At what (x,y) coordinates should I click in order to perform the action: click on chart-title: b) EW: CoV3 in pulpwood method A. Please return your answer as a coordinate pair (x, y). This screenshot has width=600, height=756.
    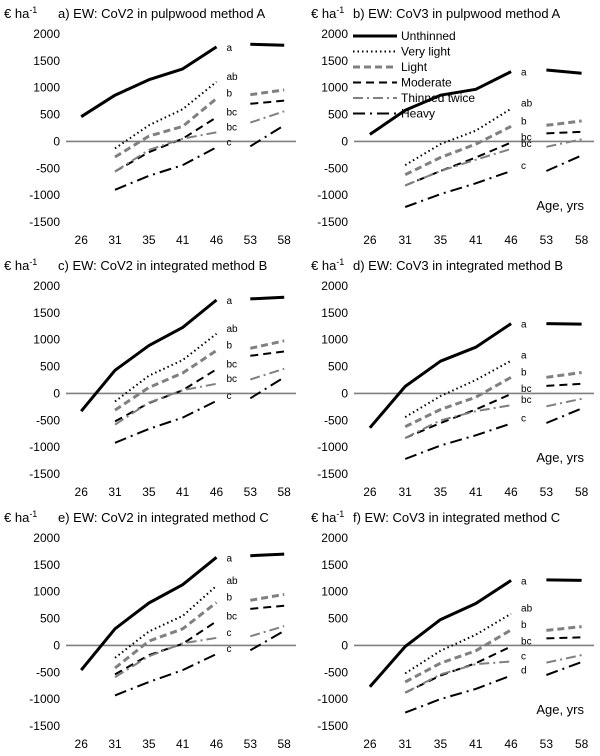
    Looking at the image, I should click on (456, 13).